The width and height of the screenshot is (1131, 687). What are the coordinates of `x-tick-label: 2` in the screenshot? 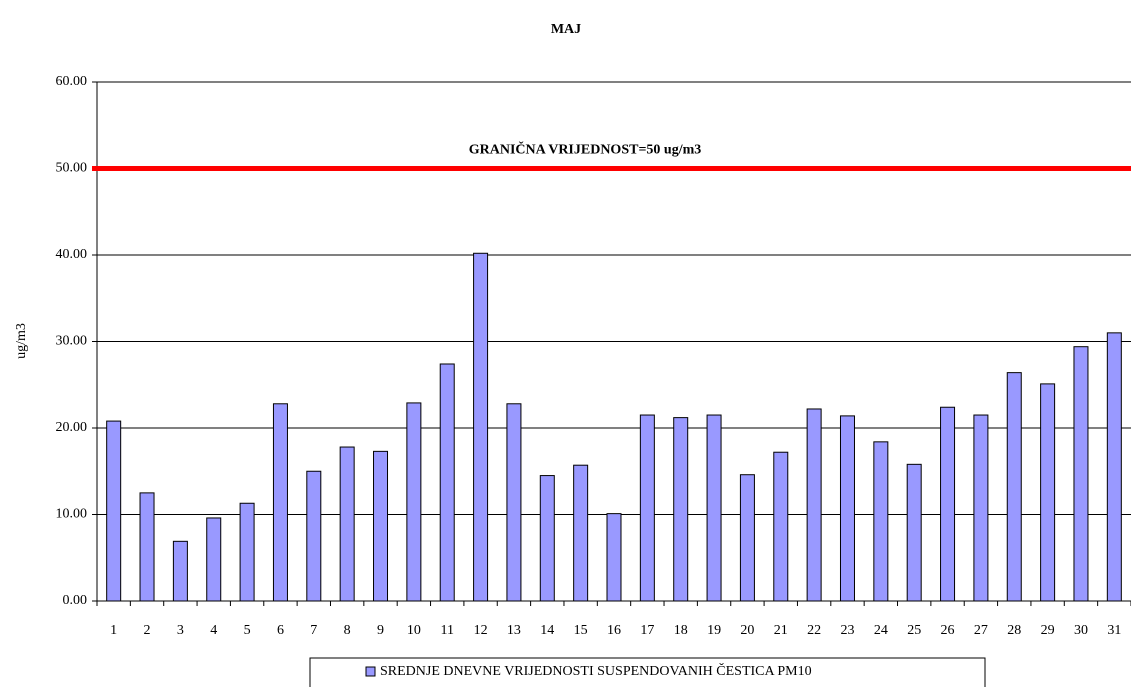 It's located at (147, 630).